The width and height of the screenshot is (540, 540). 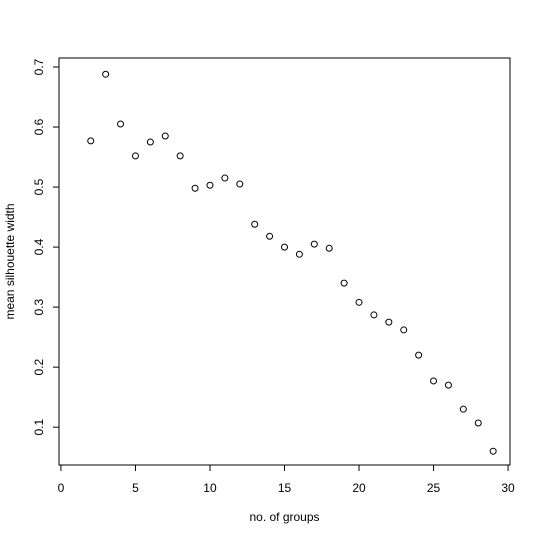 I want to click on y-tick-label: 0.6, so click(x=39, y=126).